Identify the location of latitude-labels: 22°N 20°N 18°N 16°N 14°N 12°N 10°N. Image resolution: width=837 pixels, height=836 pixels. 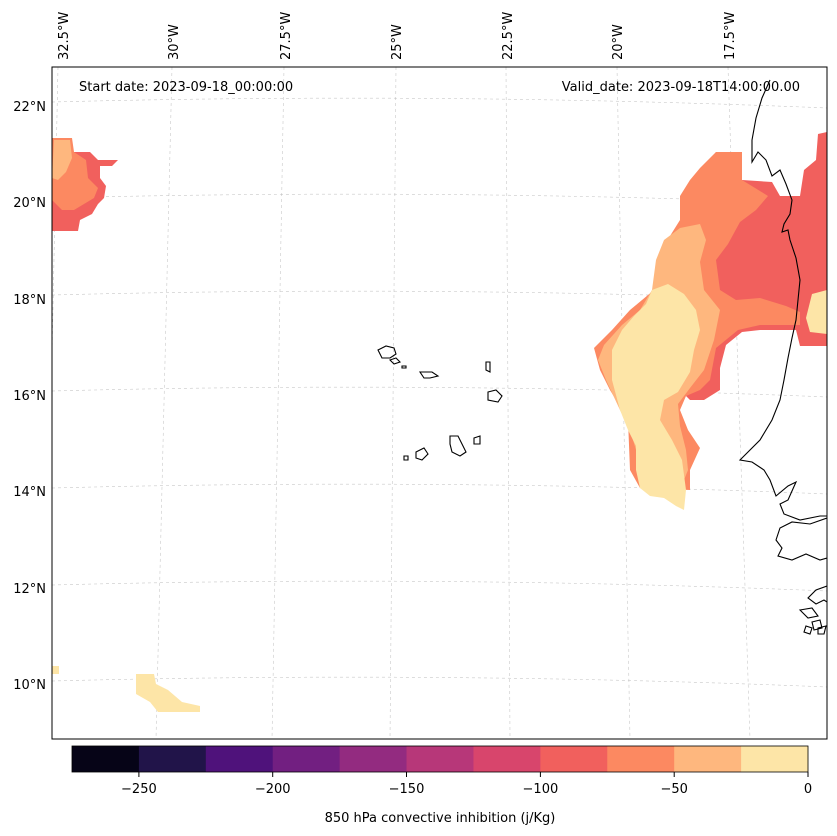
(29, 396).